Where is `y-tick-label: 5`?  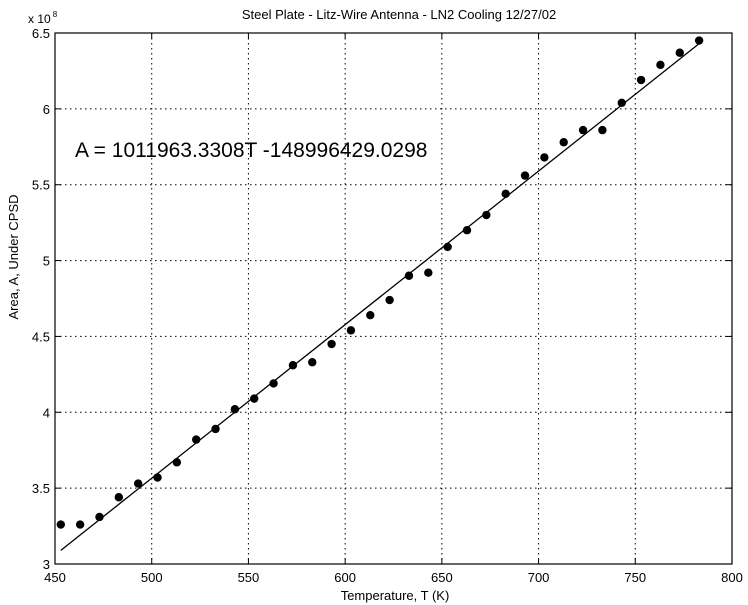 y-tick-label: 5 is located at coordinates (46, 261).